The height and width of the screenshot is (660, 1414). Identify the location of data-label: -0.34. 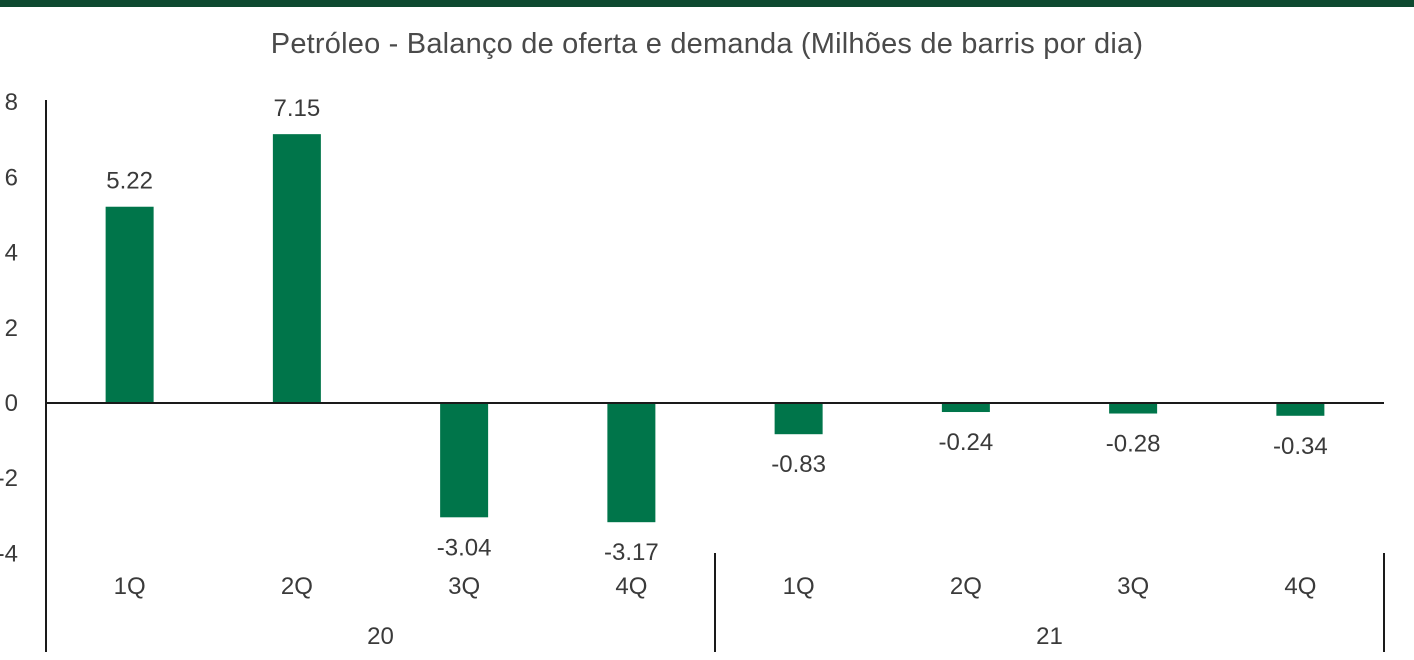
(1300, 446).